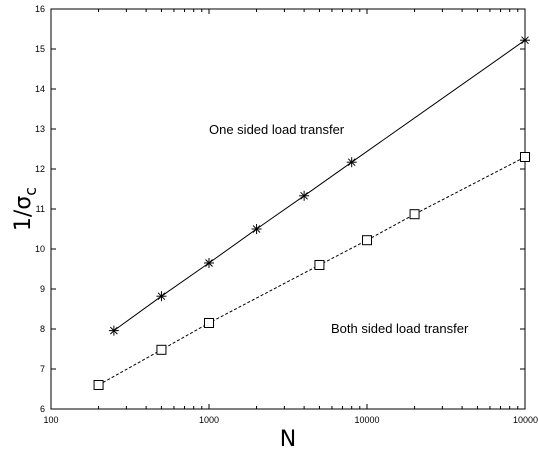  I want to click on x-tick-label: 100, so click(50, 420).